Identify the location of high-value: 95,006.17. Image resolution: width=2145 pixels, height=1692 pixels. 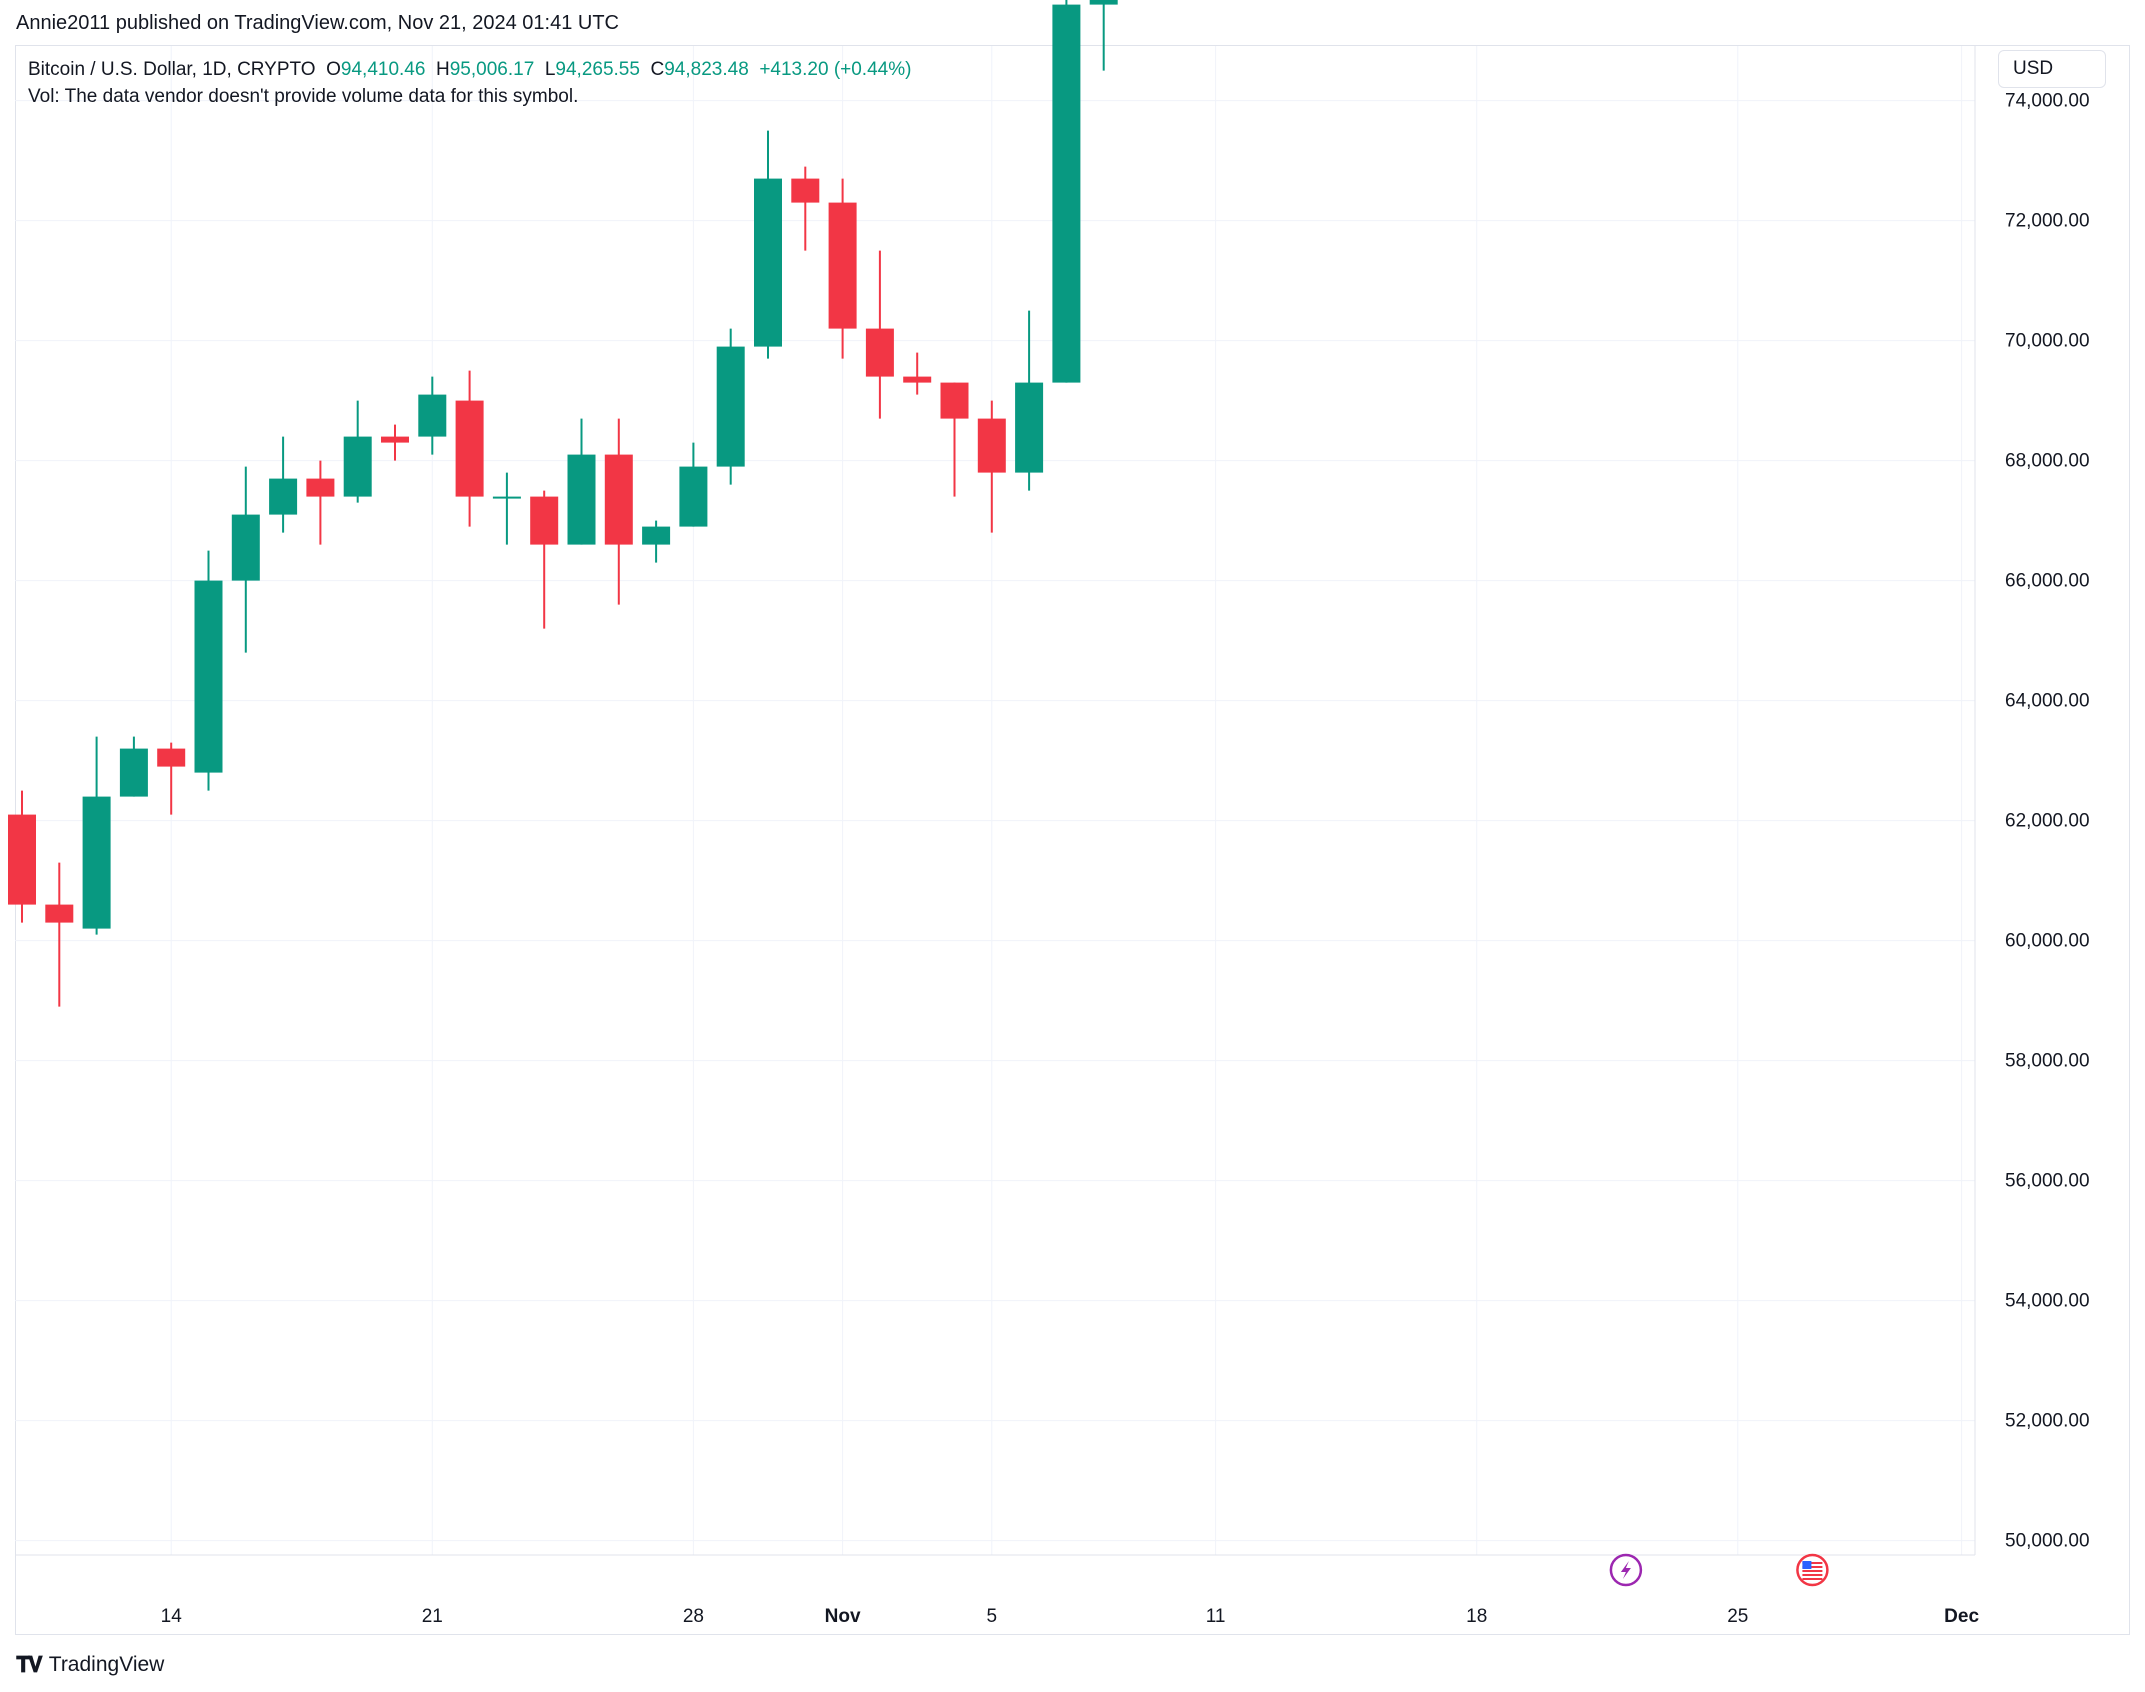
(492, 69).